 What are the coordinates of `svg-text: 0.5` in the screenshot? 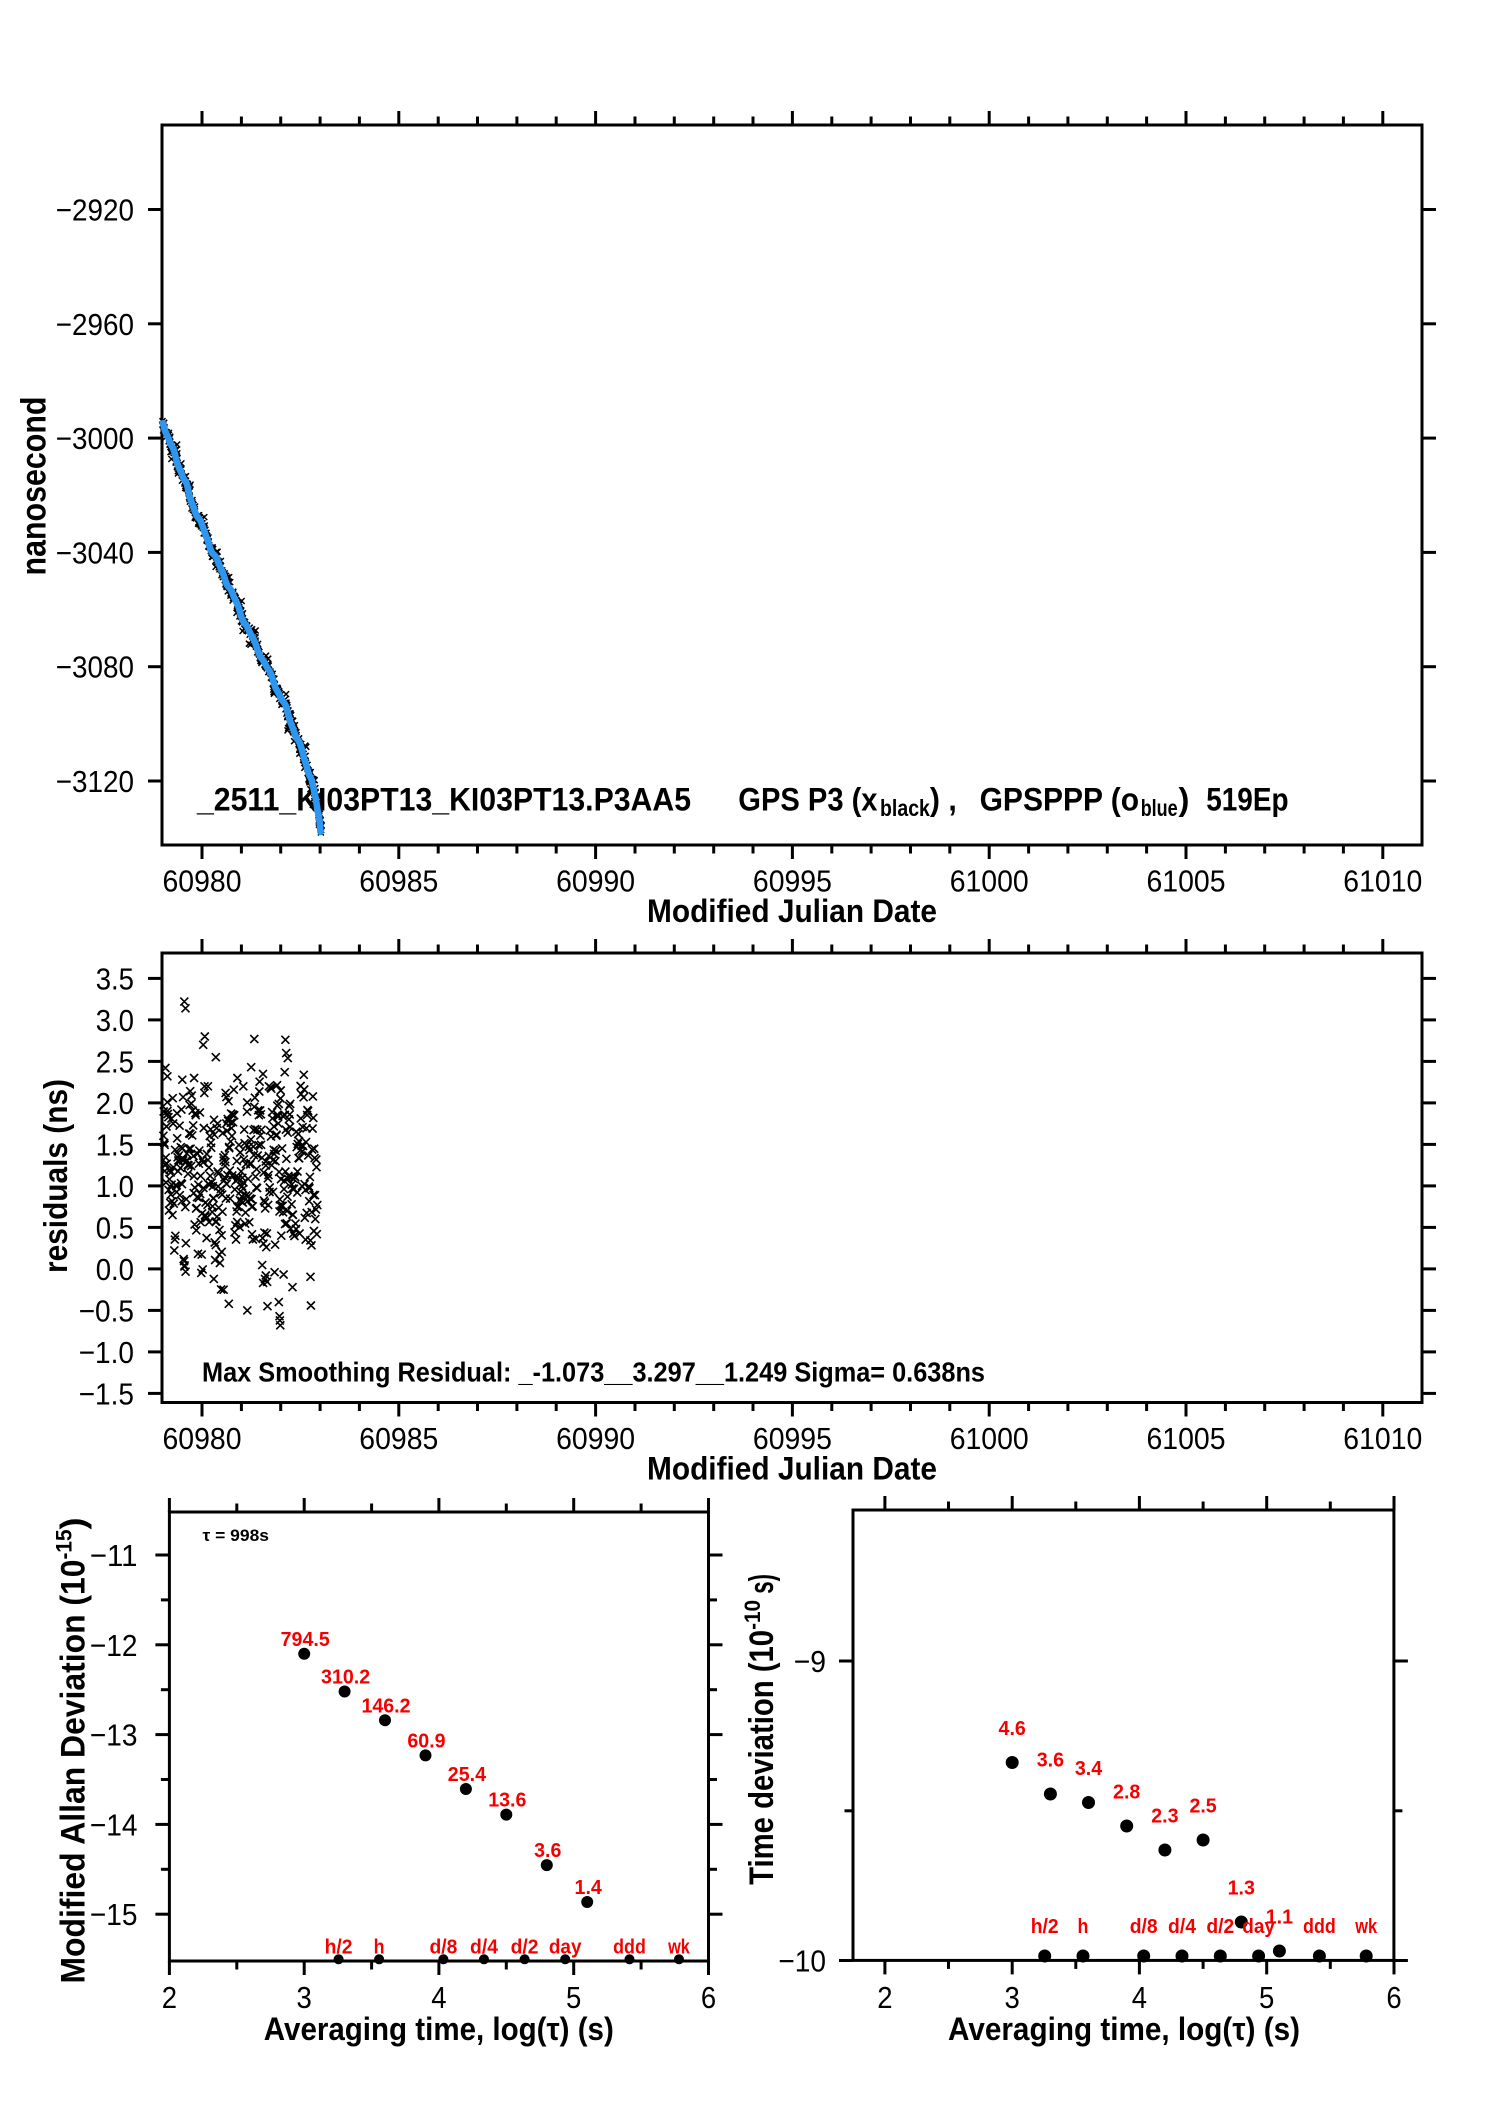 It's located at (115, 1227).